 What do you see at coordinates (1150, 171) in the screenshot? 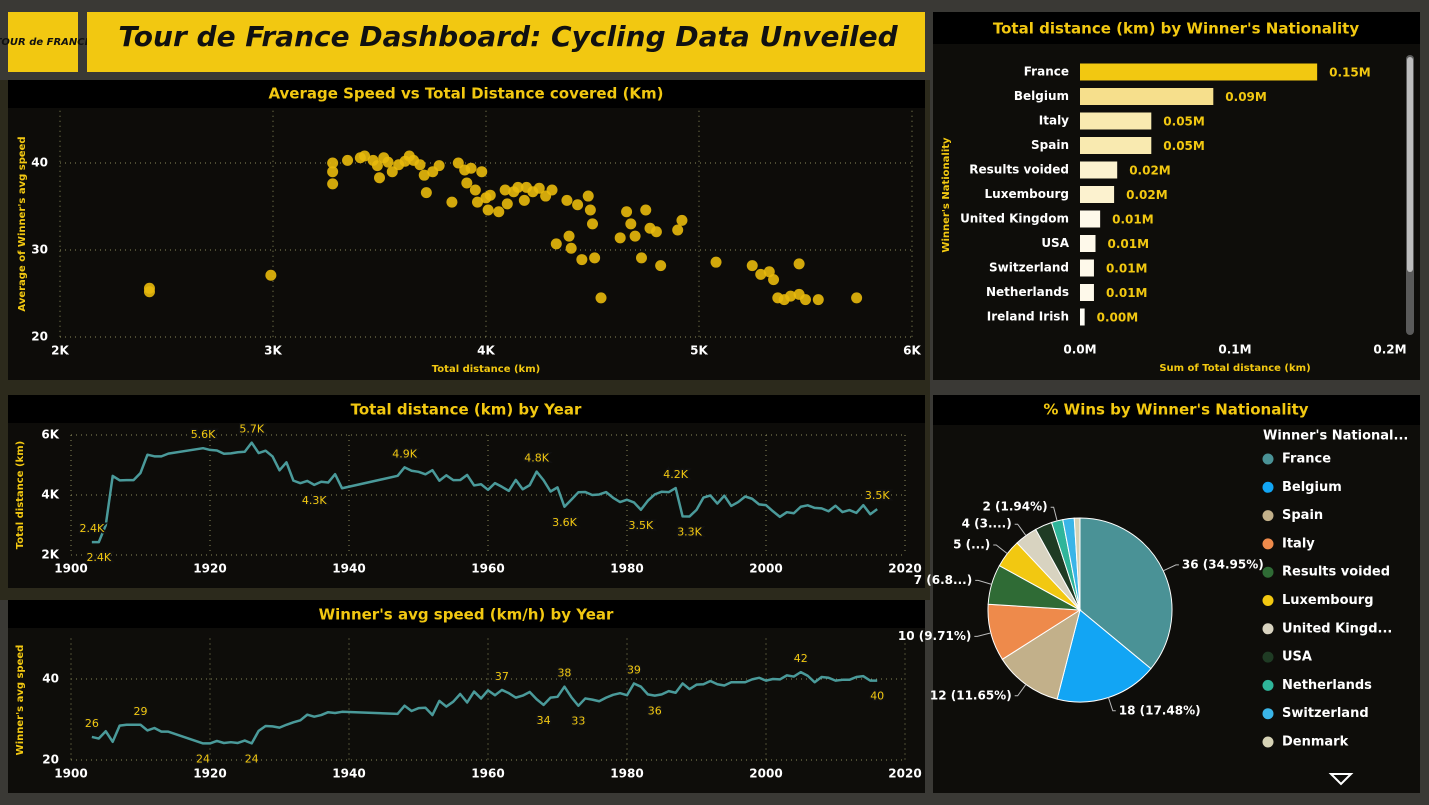
I see `bar-value-label: 0.02M` at bounding box center [1150, 171].